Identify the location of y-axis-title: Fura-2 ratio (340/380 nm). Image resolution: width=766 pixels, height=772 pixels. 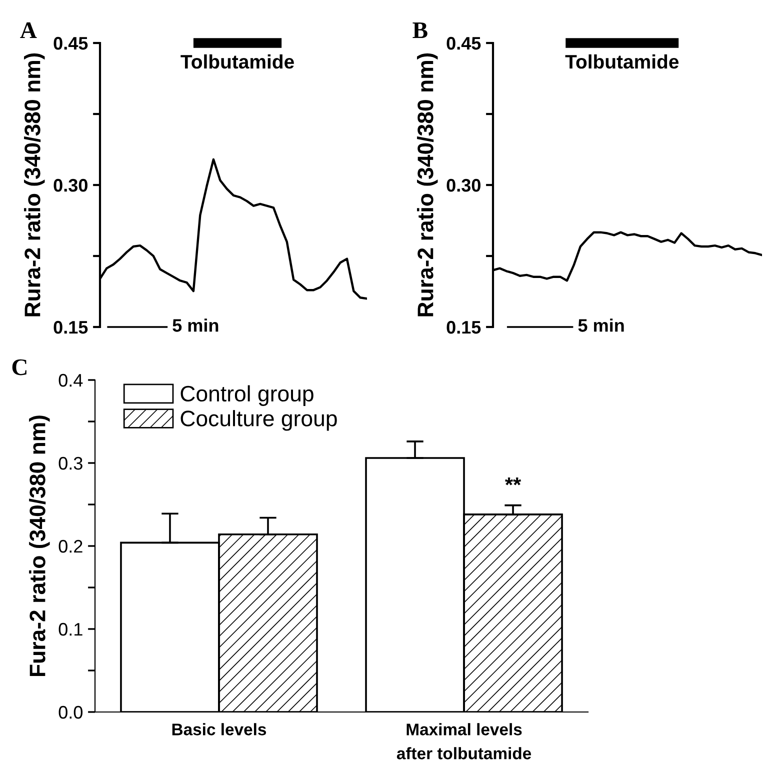
(39, 546).